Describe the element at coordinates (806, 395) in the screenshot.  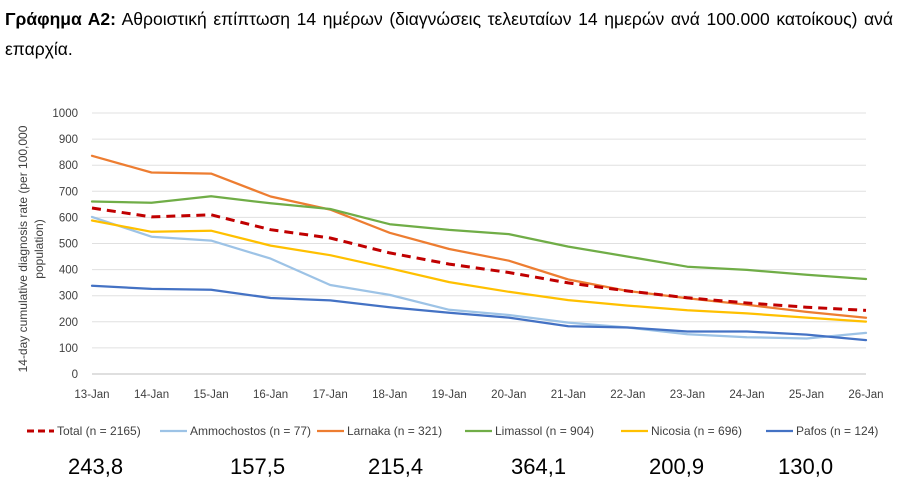
I see `x-tick-label: 25-Jan` at that location.